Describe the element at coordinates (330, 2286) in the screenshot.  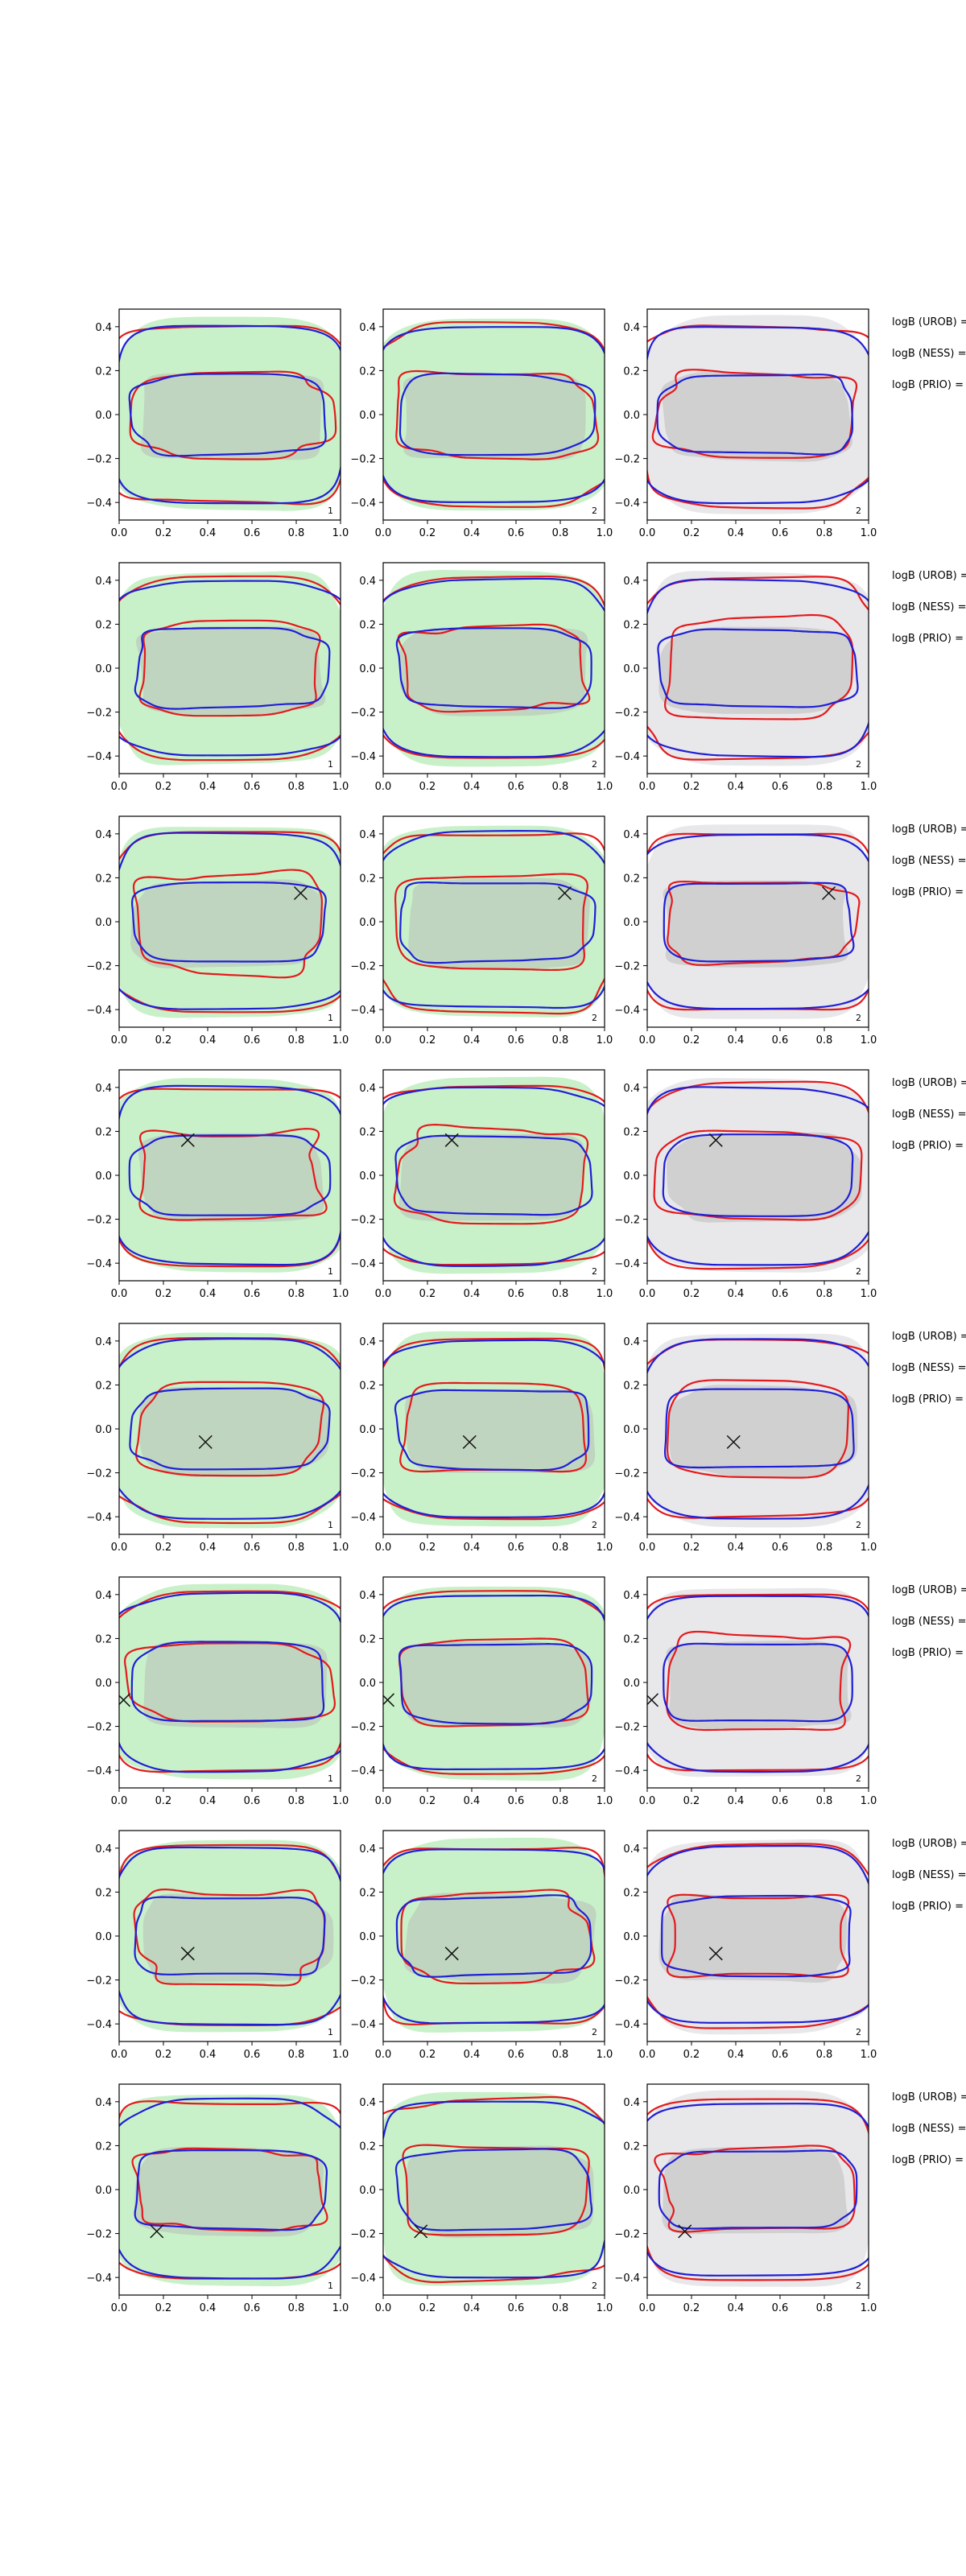
I see `panel-label: 1` at that location.